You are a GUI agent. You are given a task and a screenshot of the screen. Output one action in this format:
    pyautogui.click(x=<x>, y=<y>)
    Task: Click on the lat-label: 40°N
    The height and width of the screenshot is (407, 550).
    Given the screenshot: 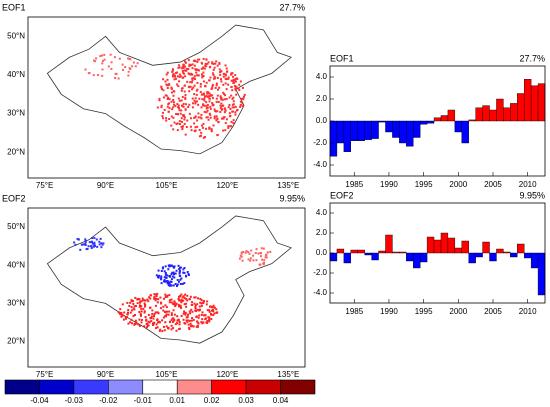 What is the action you would take?
    pyautogui.click(x=16, y=264)
    